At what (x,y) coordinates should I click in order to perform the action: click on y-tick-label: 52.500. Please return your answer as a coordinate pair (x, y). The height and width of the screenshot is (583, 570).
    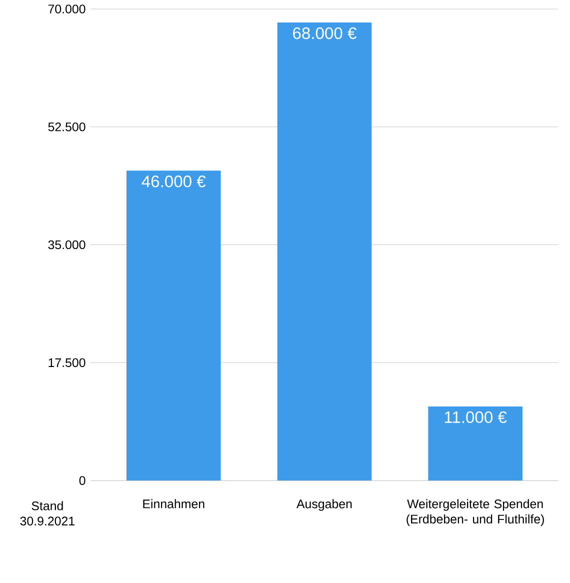
    Looking at the image, I should click on (67, 127).